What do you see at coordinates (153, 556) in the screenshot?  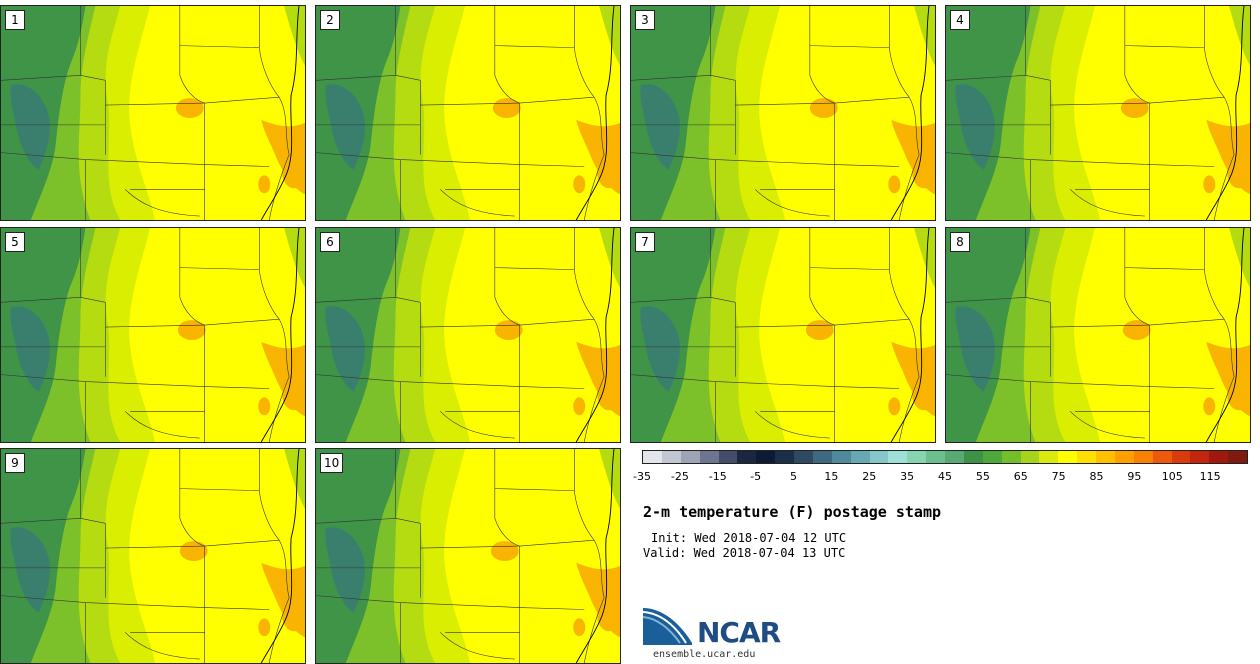 I see `stamp-panel: 9` at bounding box center [153, 556].